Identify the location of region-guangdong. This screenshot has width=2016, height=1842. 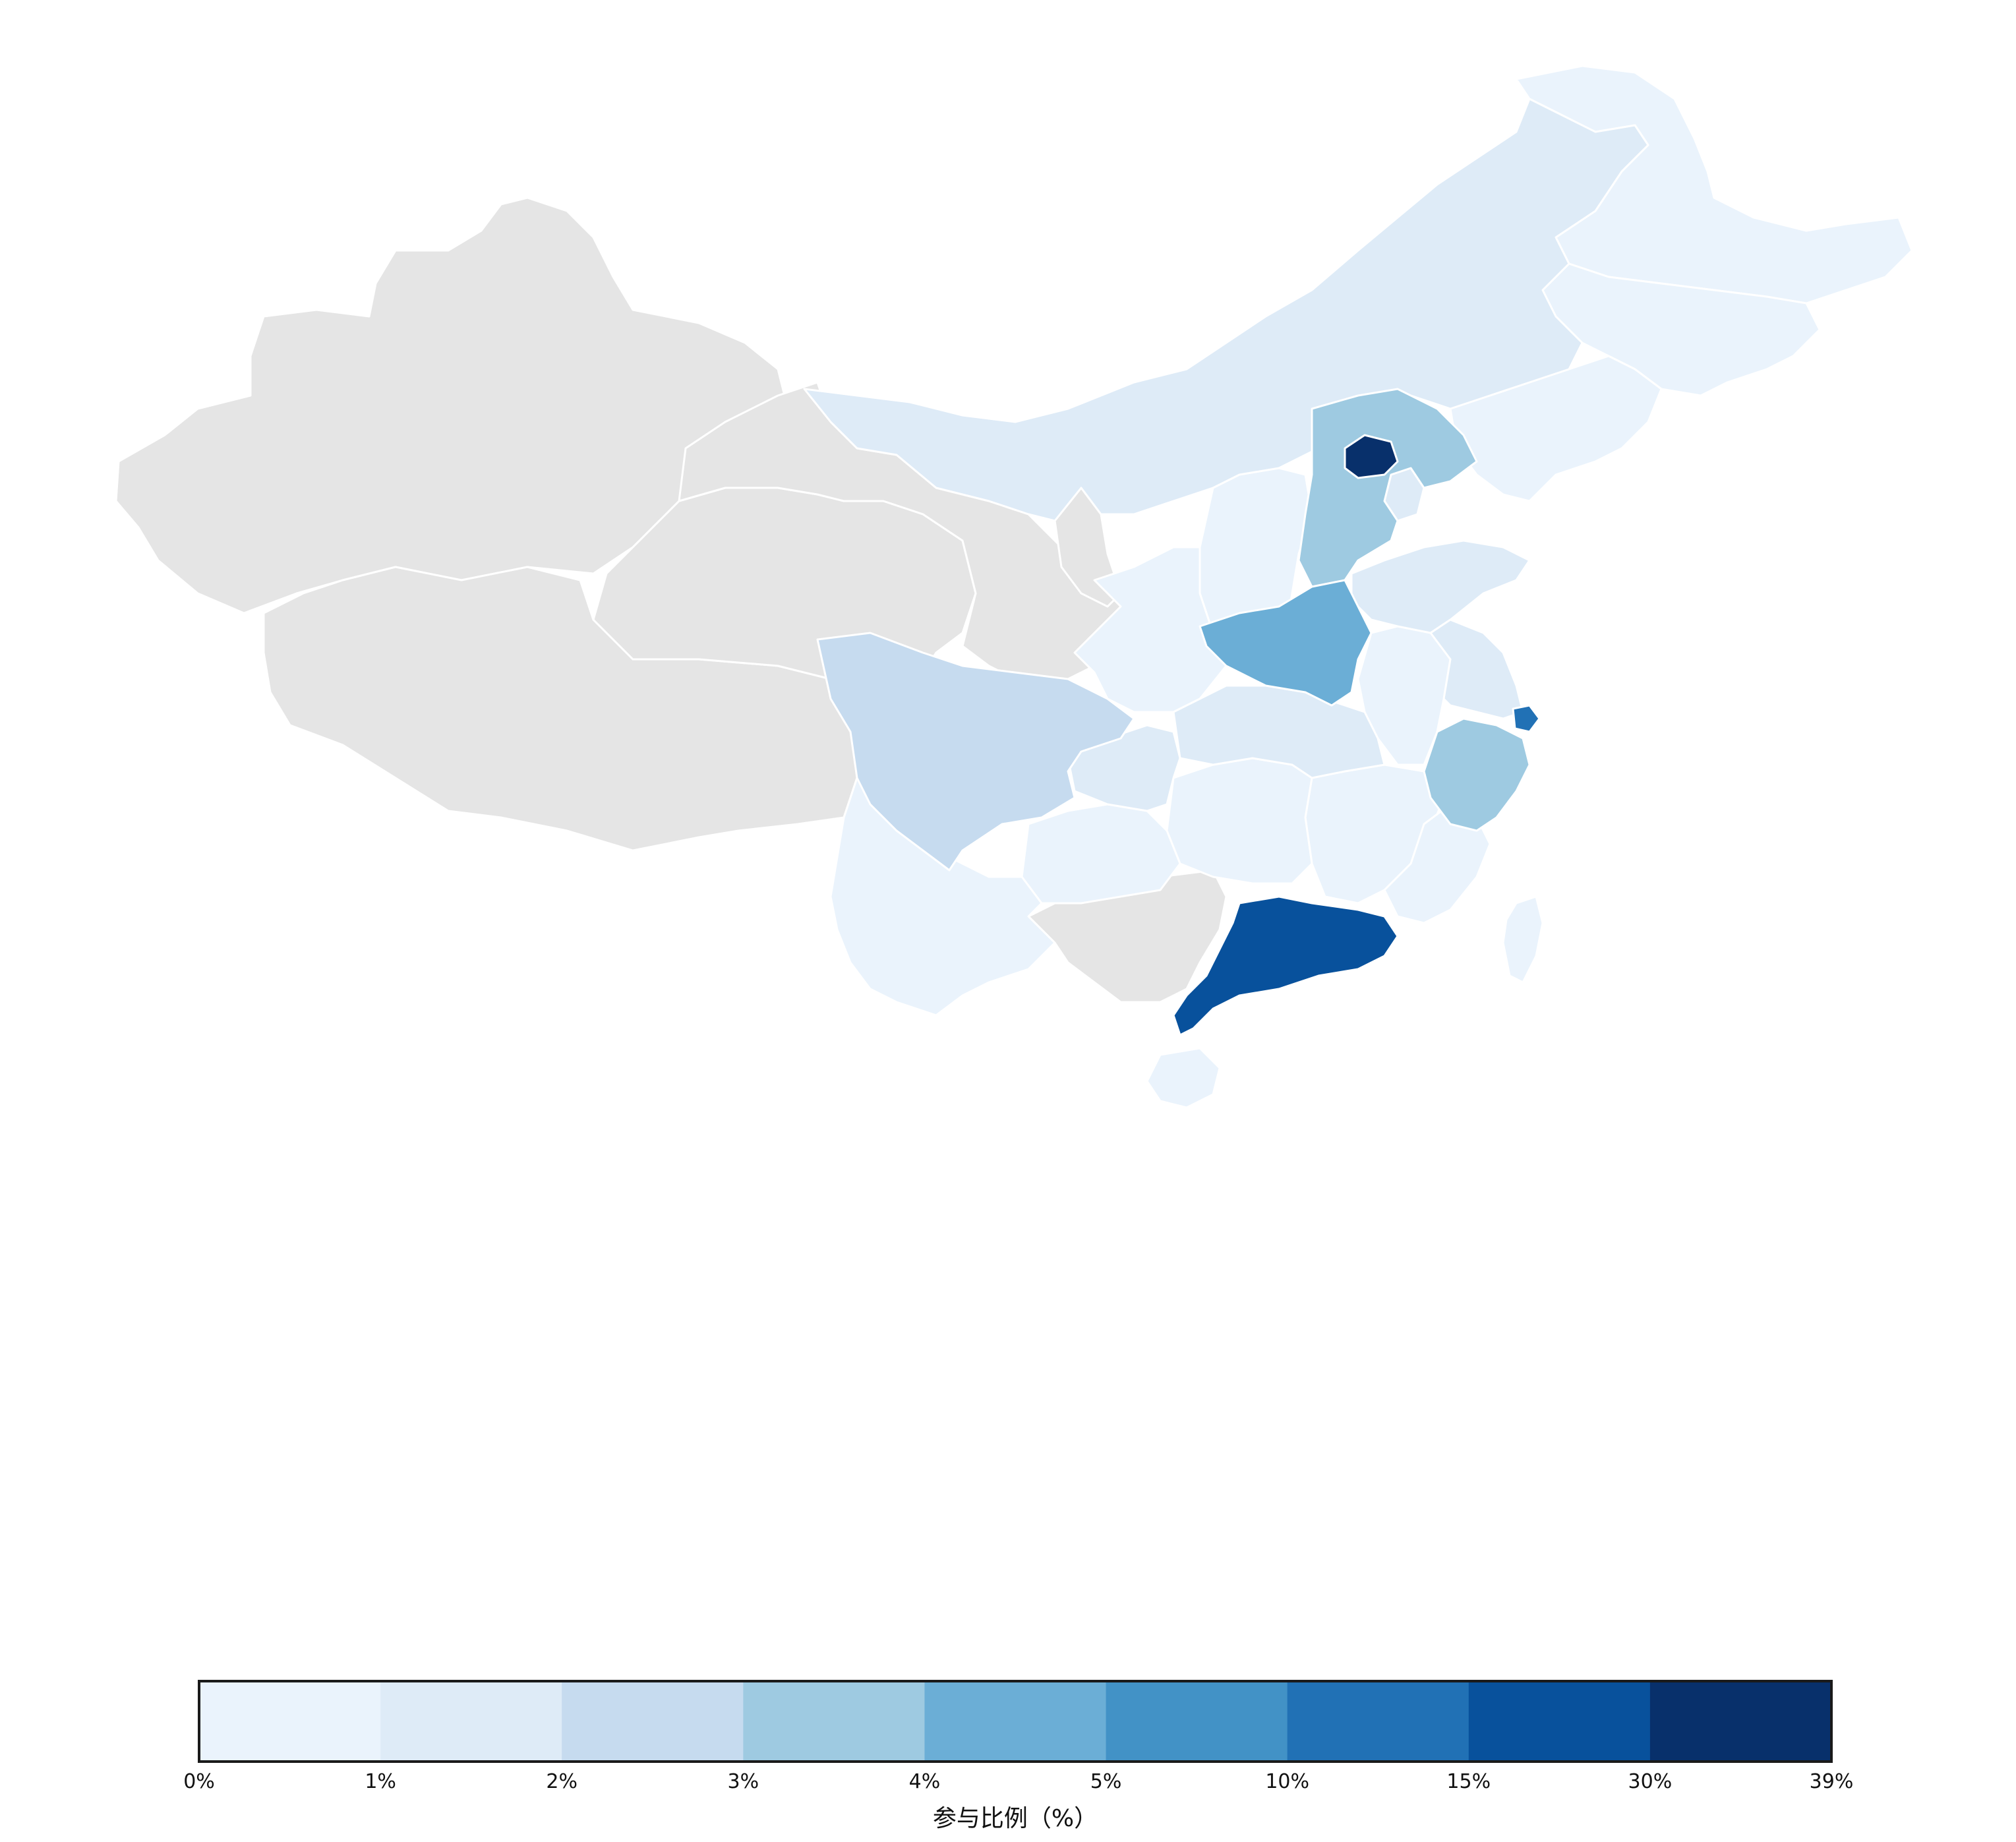
(1285, 966).